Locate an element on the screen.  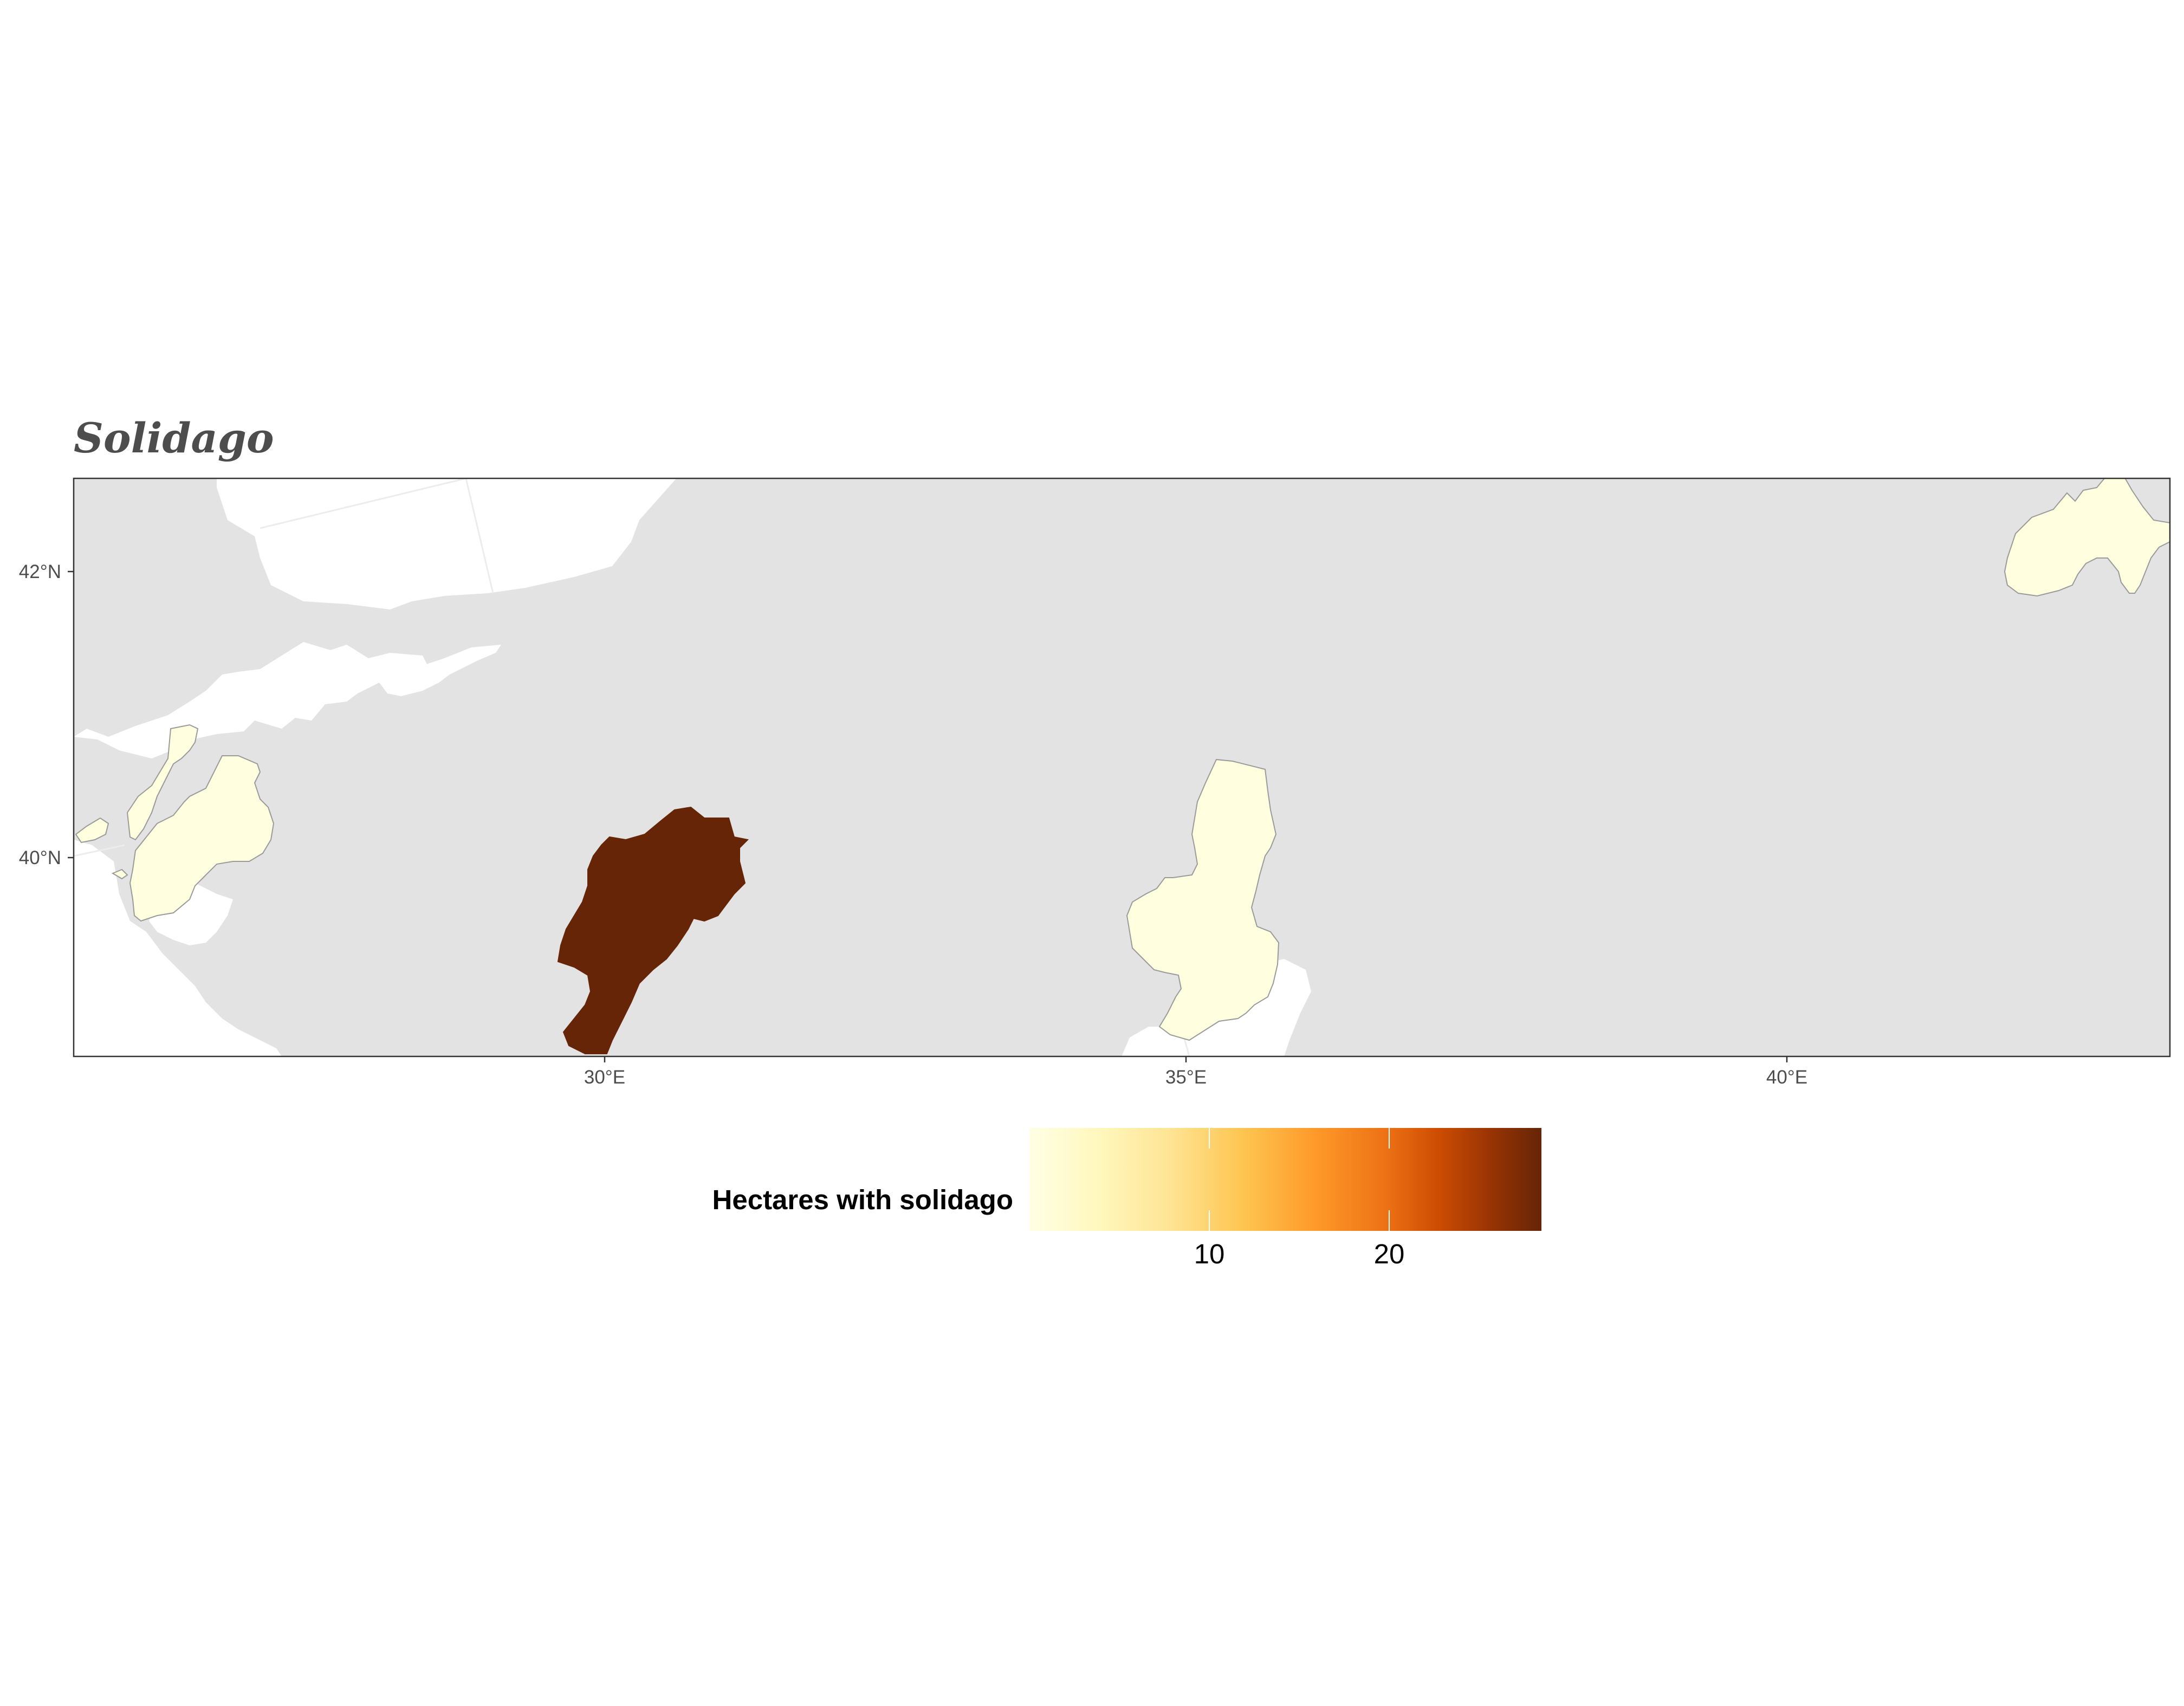
x-tick-label-30: 30°E is located at coordinates (605, 1077).